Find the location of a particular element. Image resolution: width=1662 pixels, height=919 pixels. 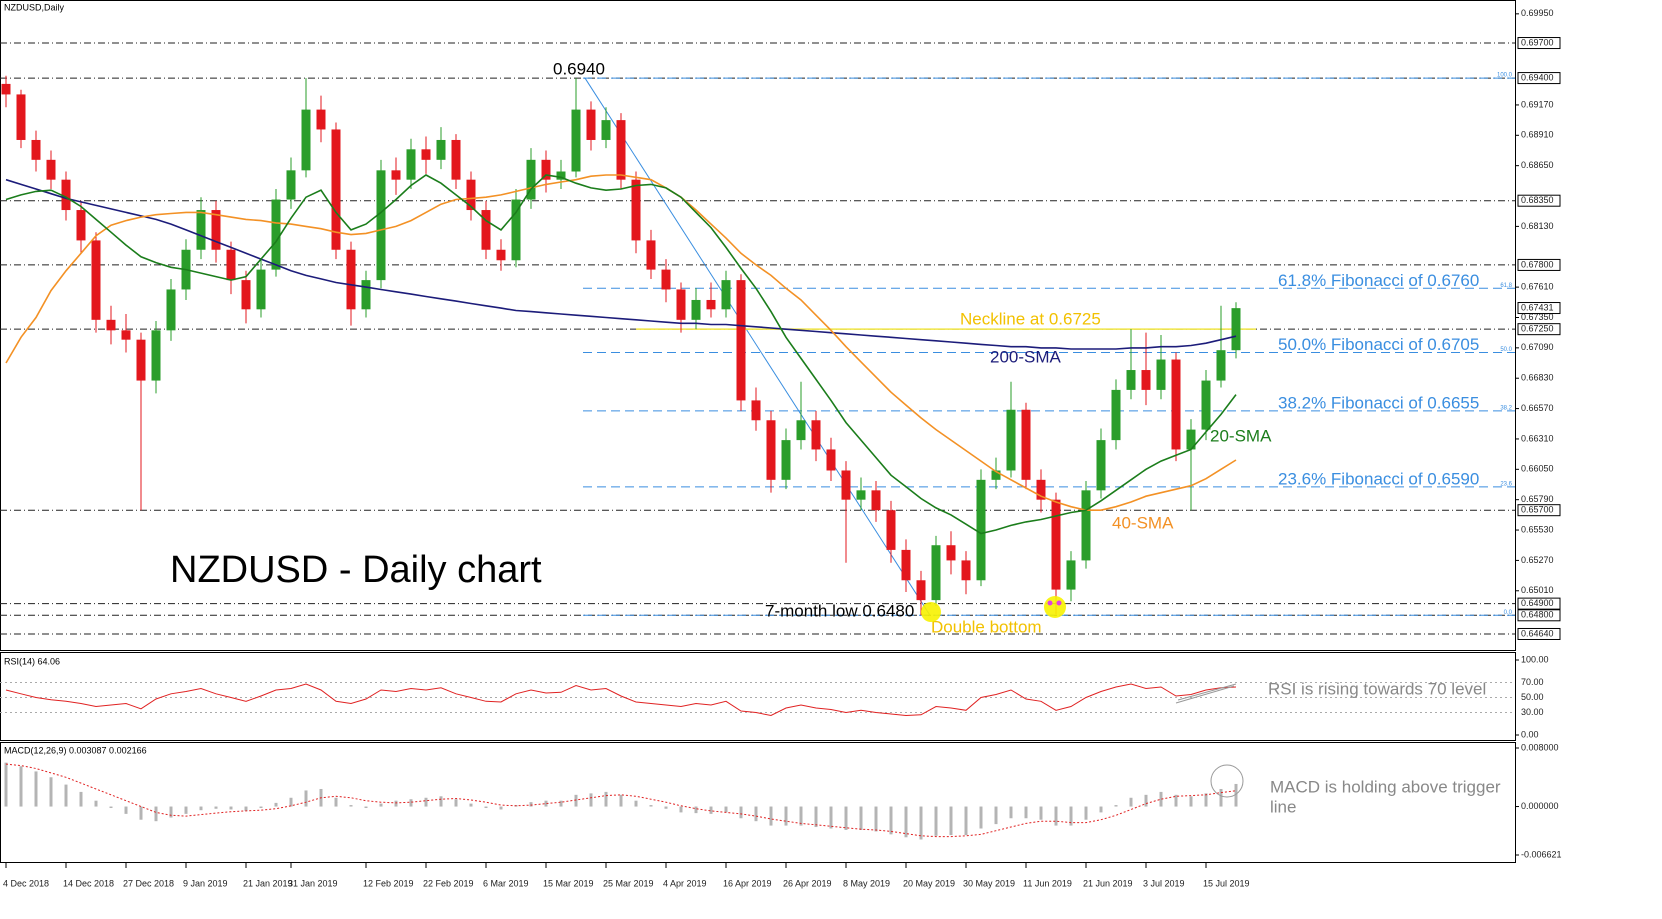

level-label: 0.69400 is located at coordinates (1537, 77).